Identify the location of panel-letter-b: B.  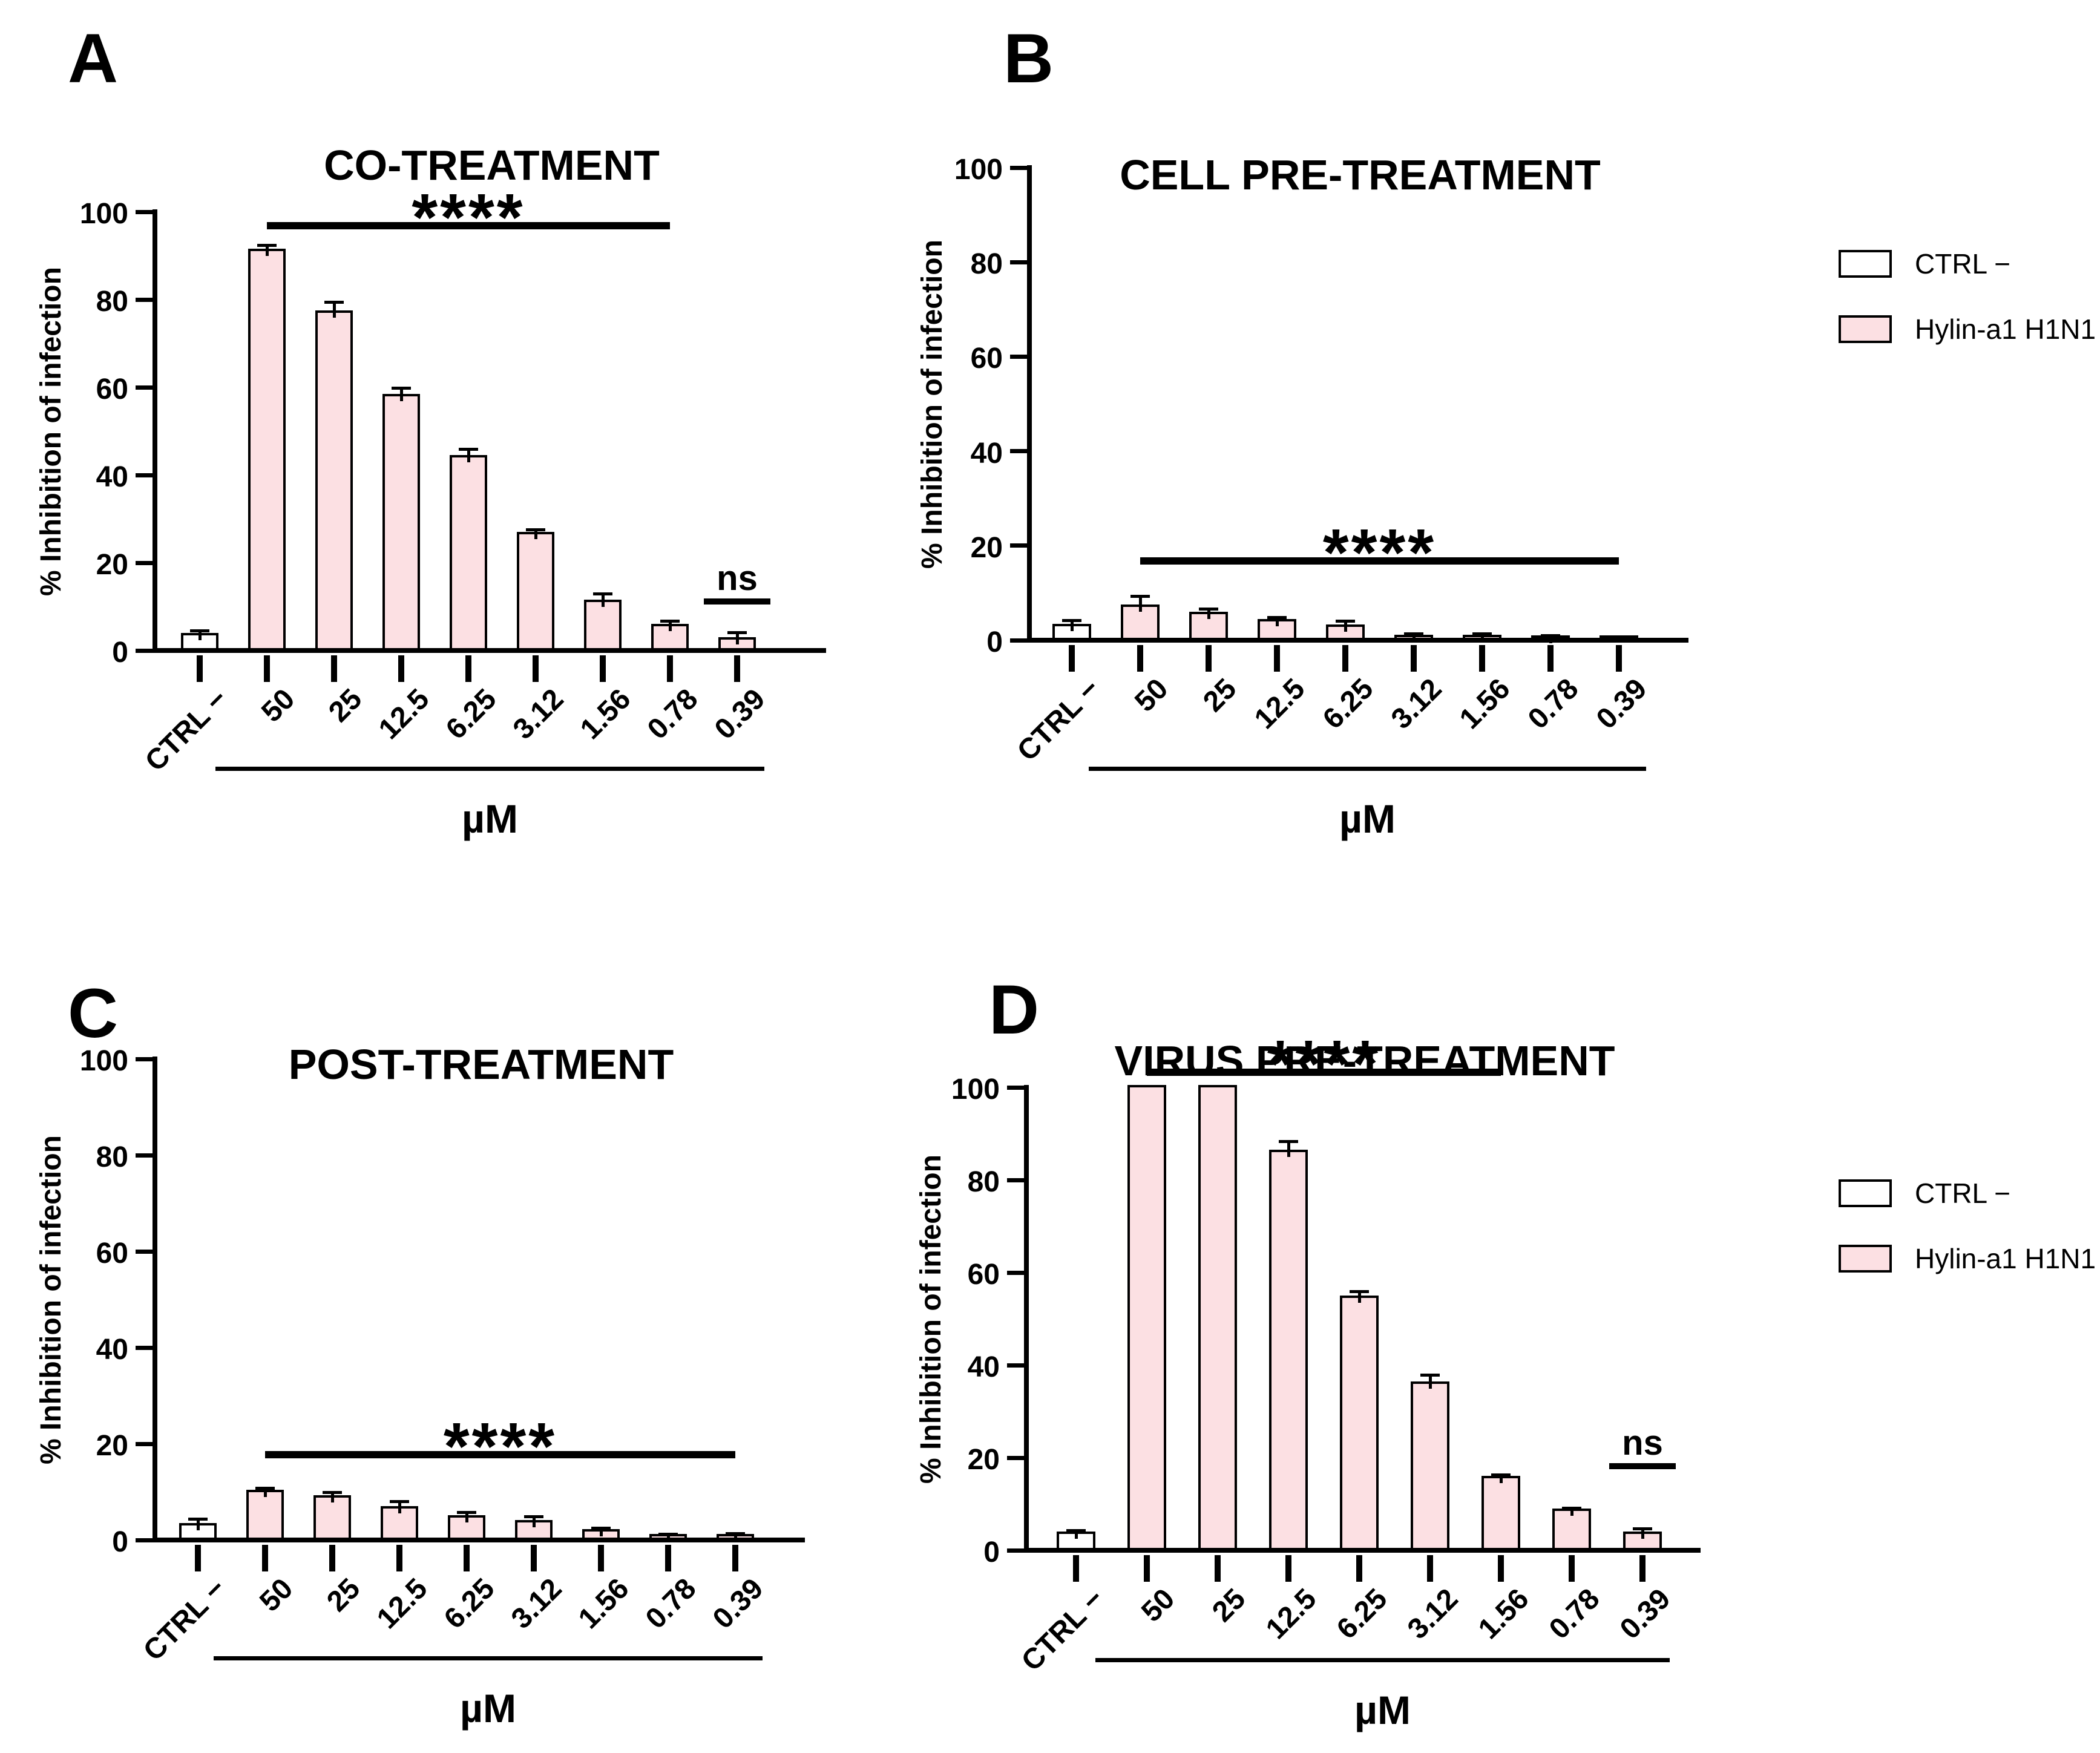
(1028, 58).